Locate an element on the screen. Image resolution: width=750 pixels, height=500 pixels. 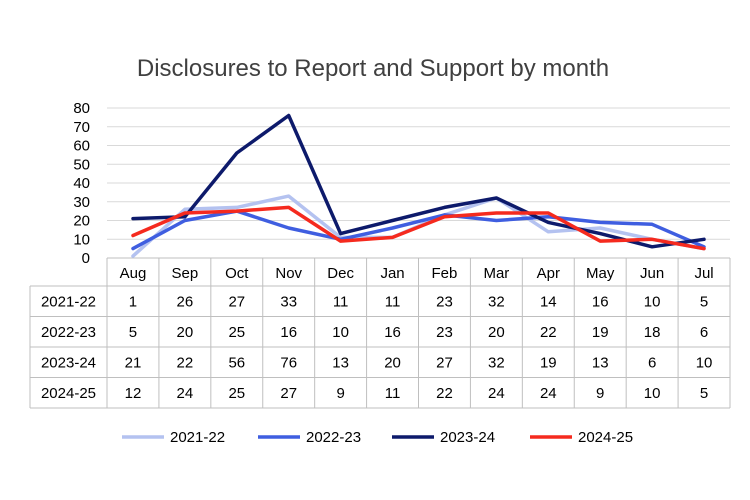
table-cell-2021-22-feb: 23 is located at coordinates (444, 301).